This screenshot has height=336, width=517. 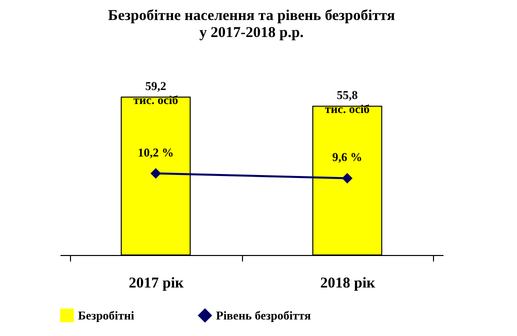 I want to click on data-label: 10,2 %, so click(x=156, y=152).